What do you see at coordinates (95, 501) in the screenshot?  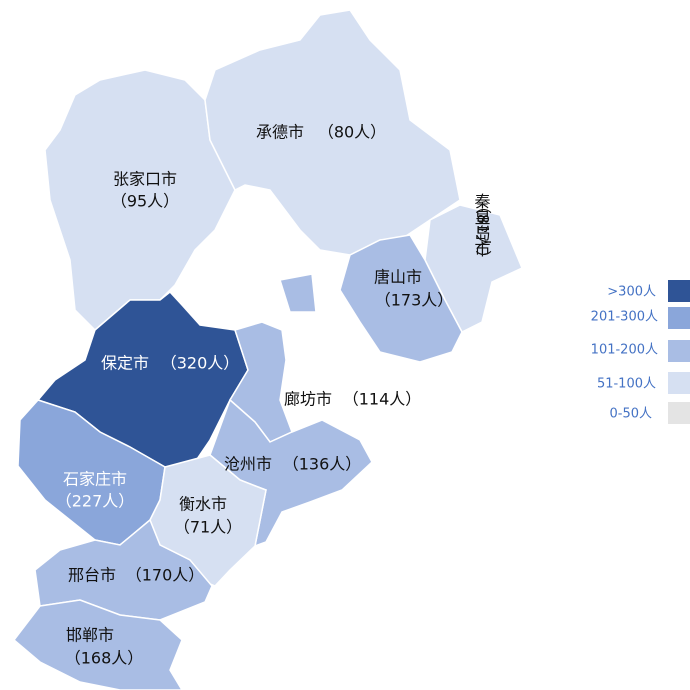 I see `region-count: （227人）` at bounding box center [95, 501].